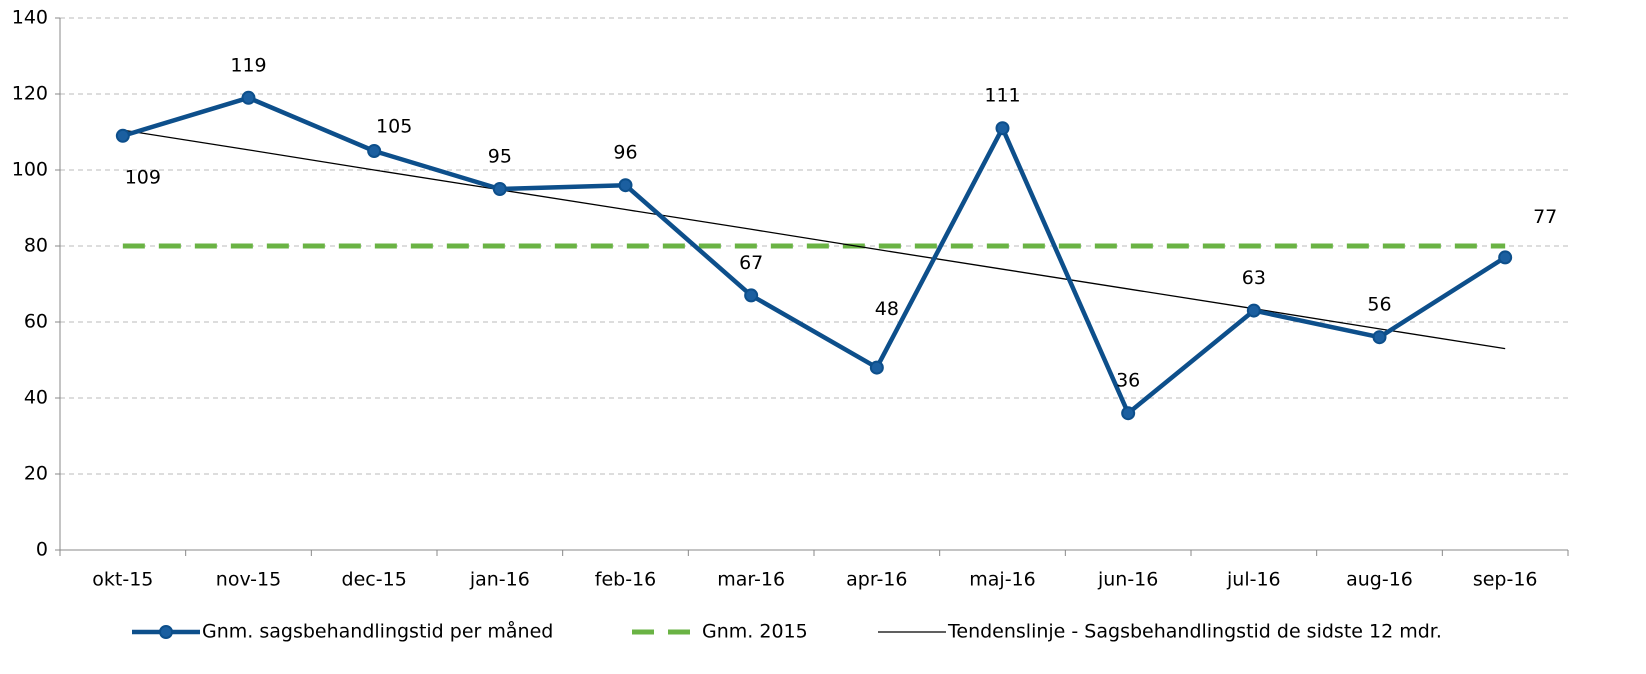  What do you see at coordinates (499, 580) in the screenshot?
I see `x-tick-label: jan-16` at bounding box center [499, 580].